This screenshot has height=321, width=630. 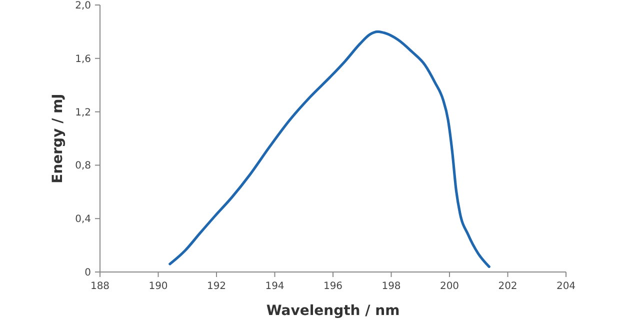 I want to click on x-tick-label: 204, so click(x=566, y=286).